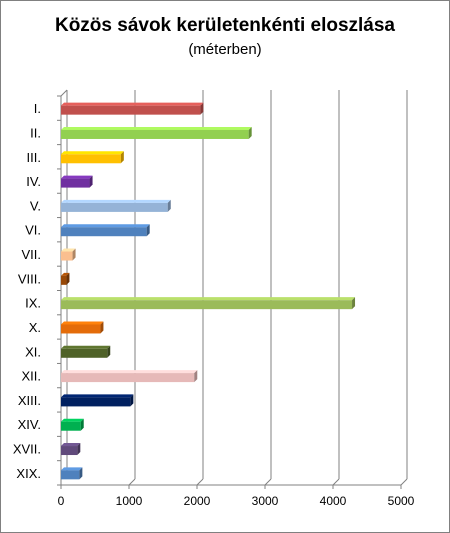 This screenshot has width=450, height=533. What do you see at coordinates (31, 376) in the screenshot?
I see `category-label: XII.` at bounding box center [31, 376].